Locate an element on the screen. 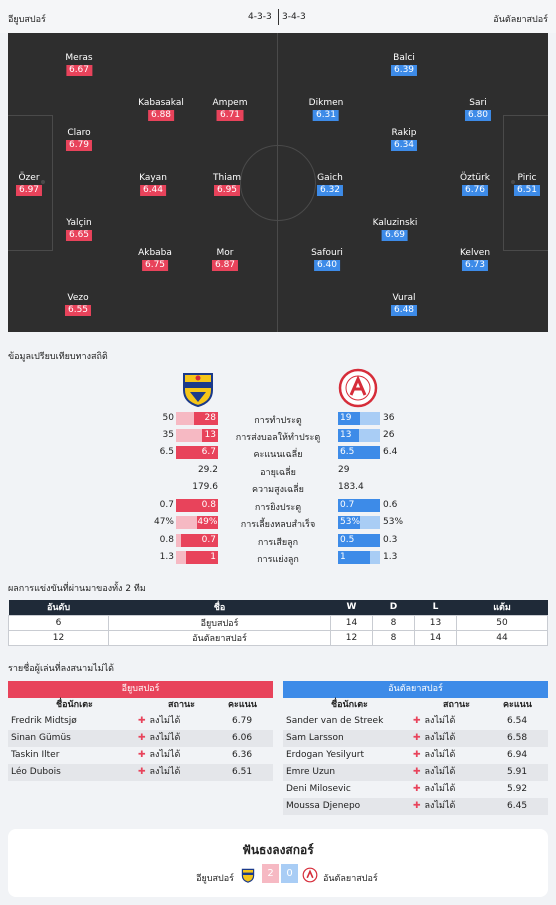  lineup-header: อียูบสปอร์ 4-3-3 3-4-3 อันตัลยาสปอร์ is located at coordinates (278, 16).